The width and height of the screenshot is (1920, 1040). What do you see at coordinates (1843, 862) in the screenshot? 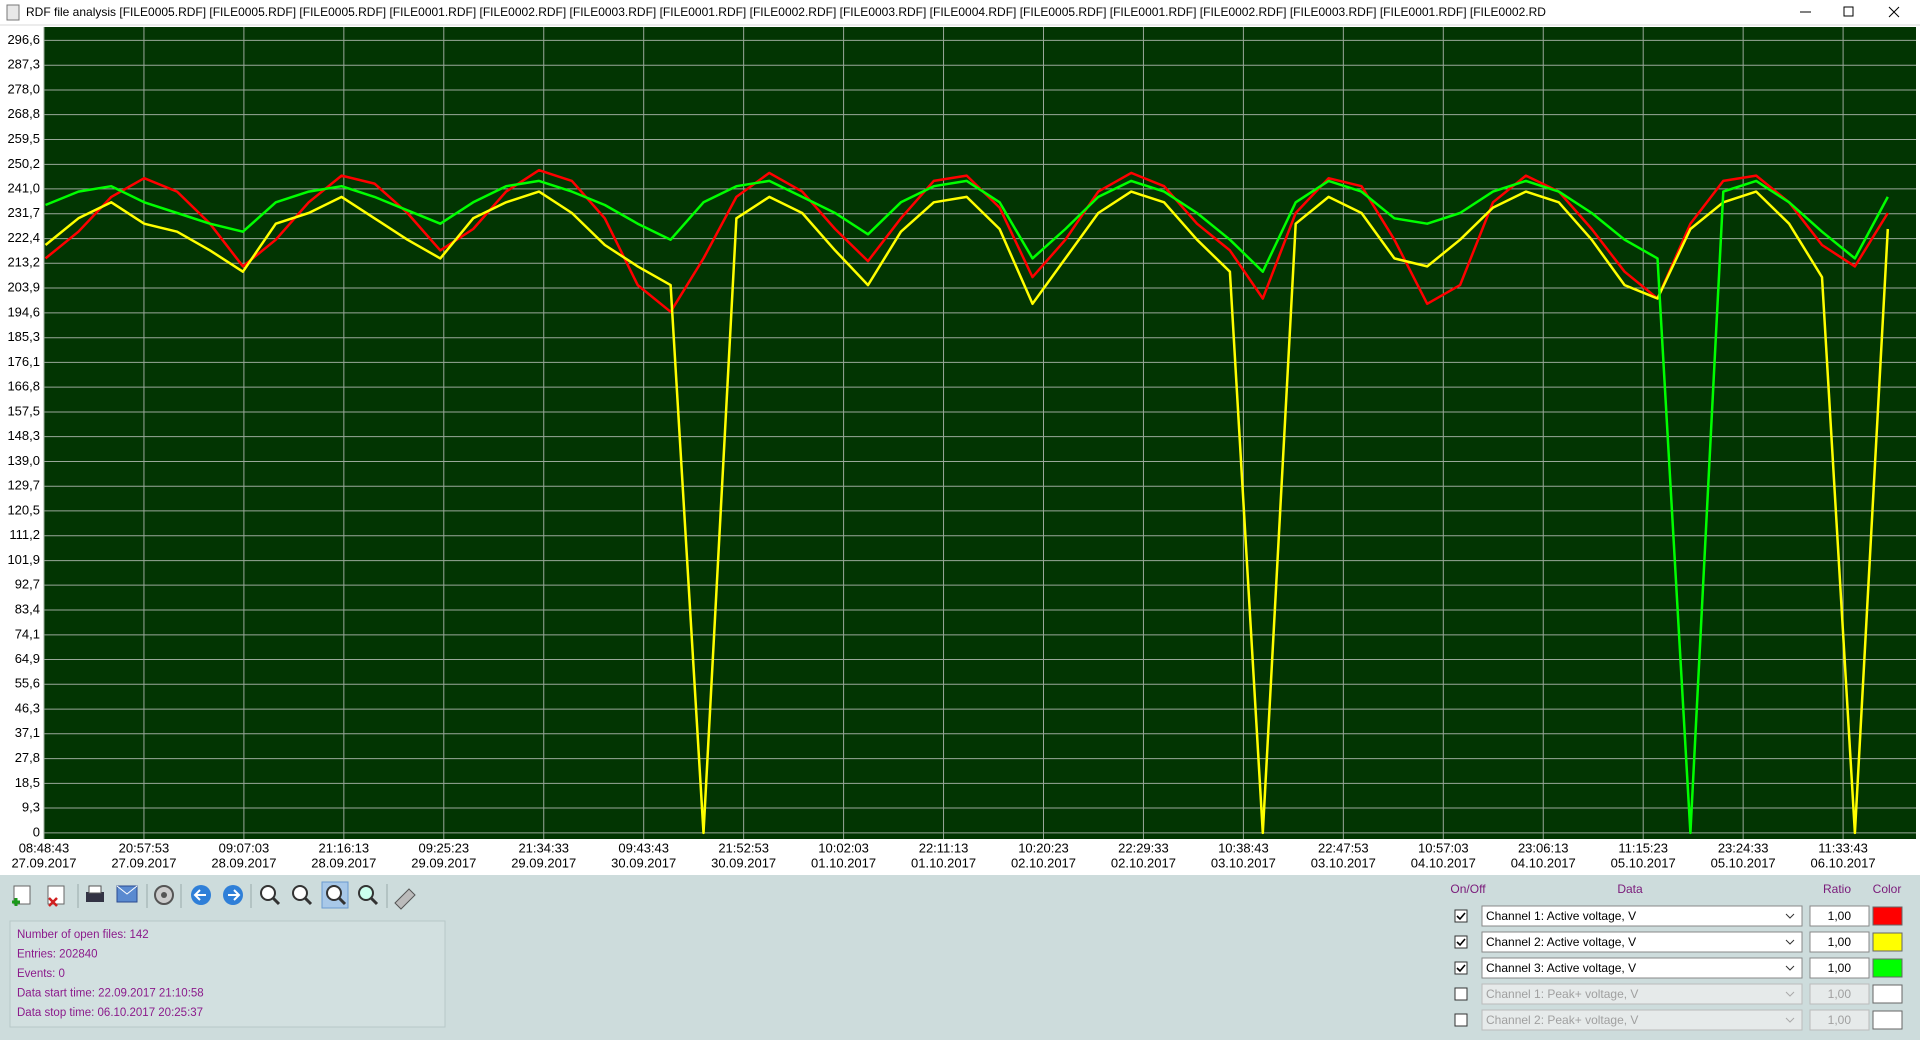
I see `x-tick-date: 06.10.2017` at bounding box center [1843, 862].